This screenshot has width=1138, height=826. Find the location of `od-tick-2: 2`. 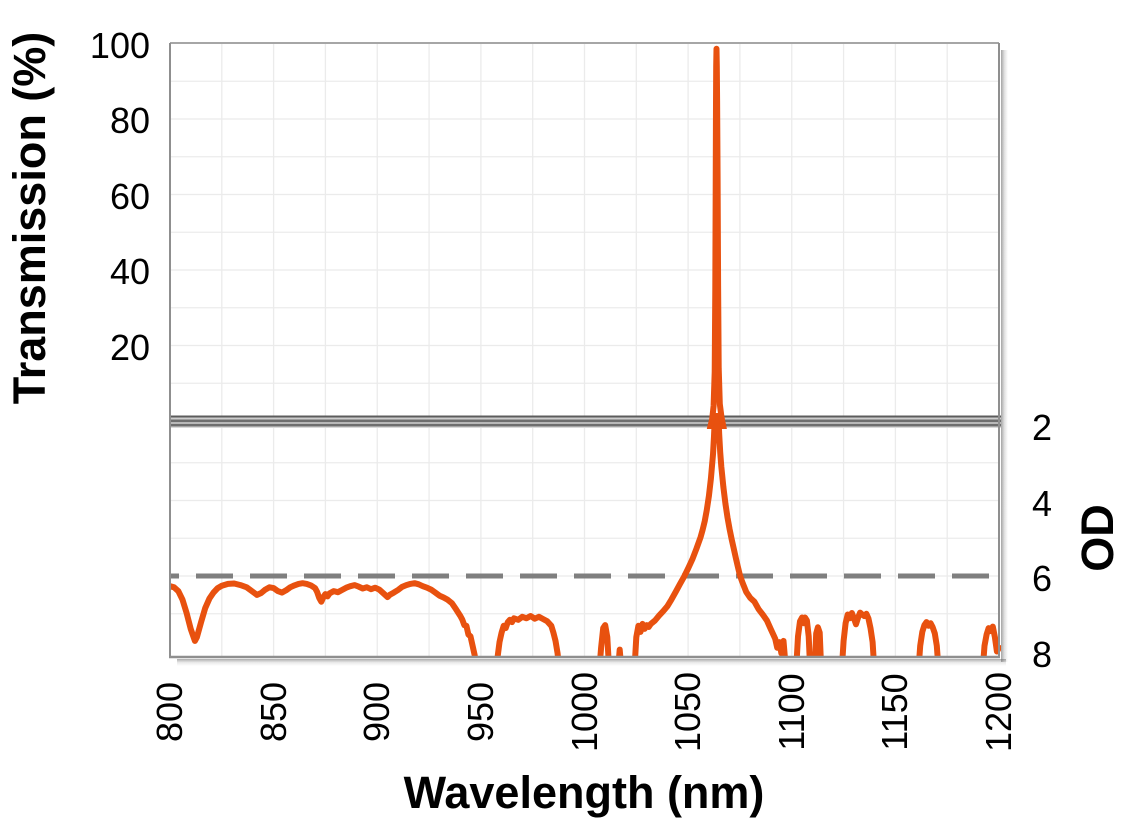

od-tick-2: 2 is located at coordinates (1042, 427).